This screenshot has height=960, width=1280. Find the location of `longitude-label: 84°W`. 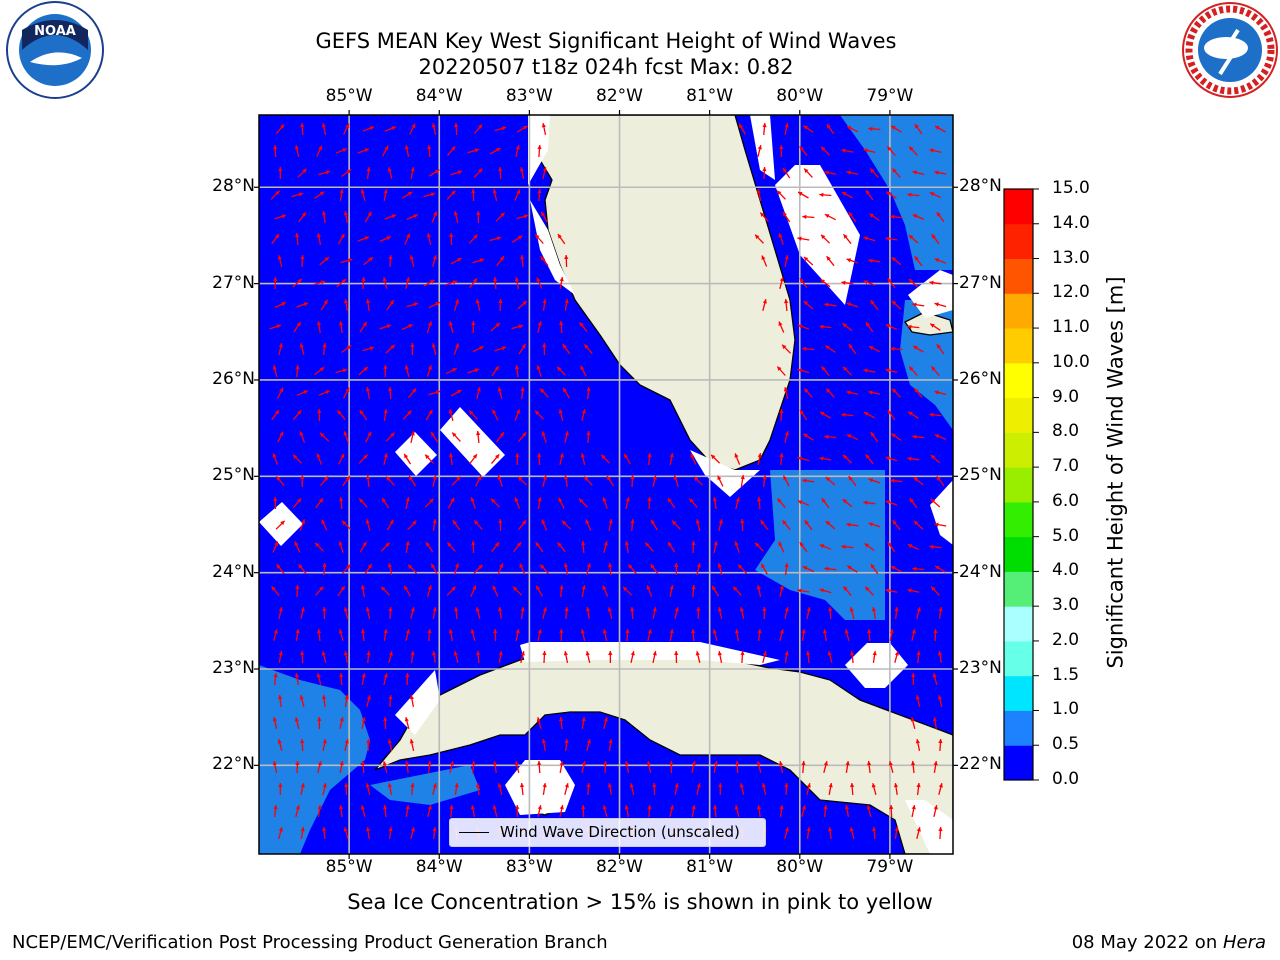

longitude-label: 84°W is located at coordinates (439, 96).